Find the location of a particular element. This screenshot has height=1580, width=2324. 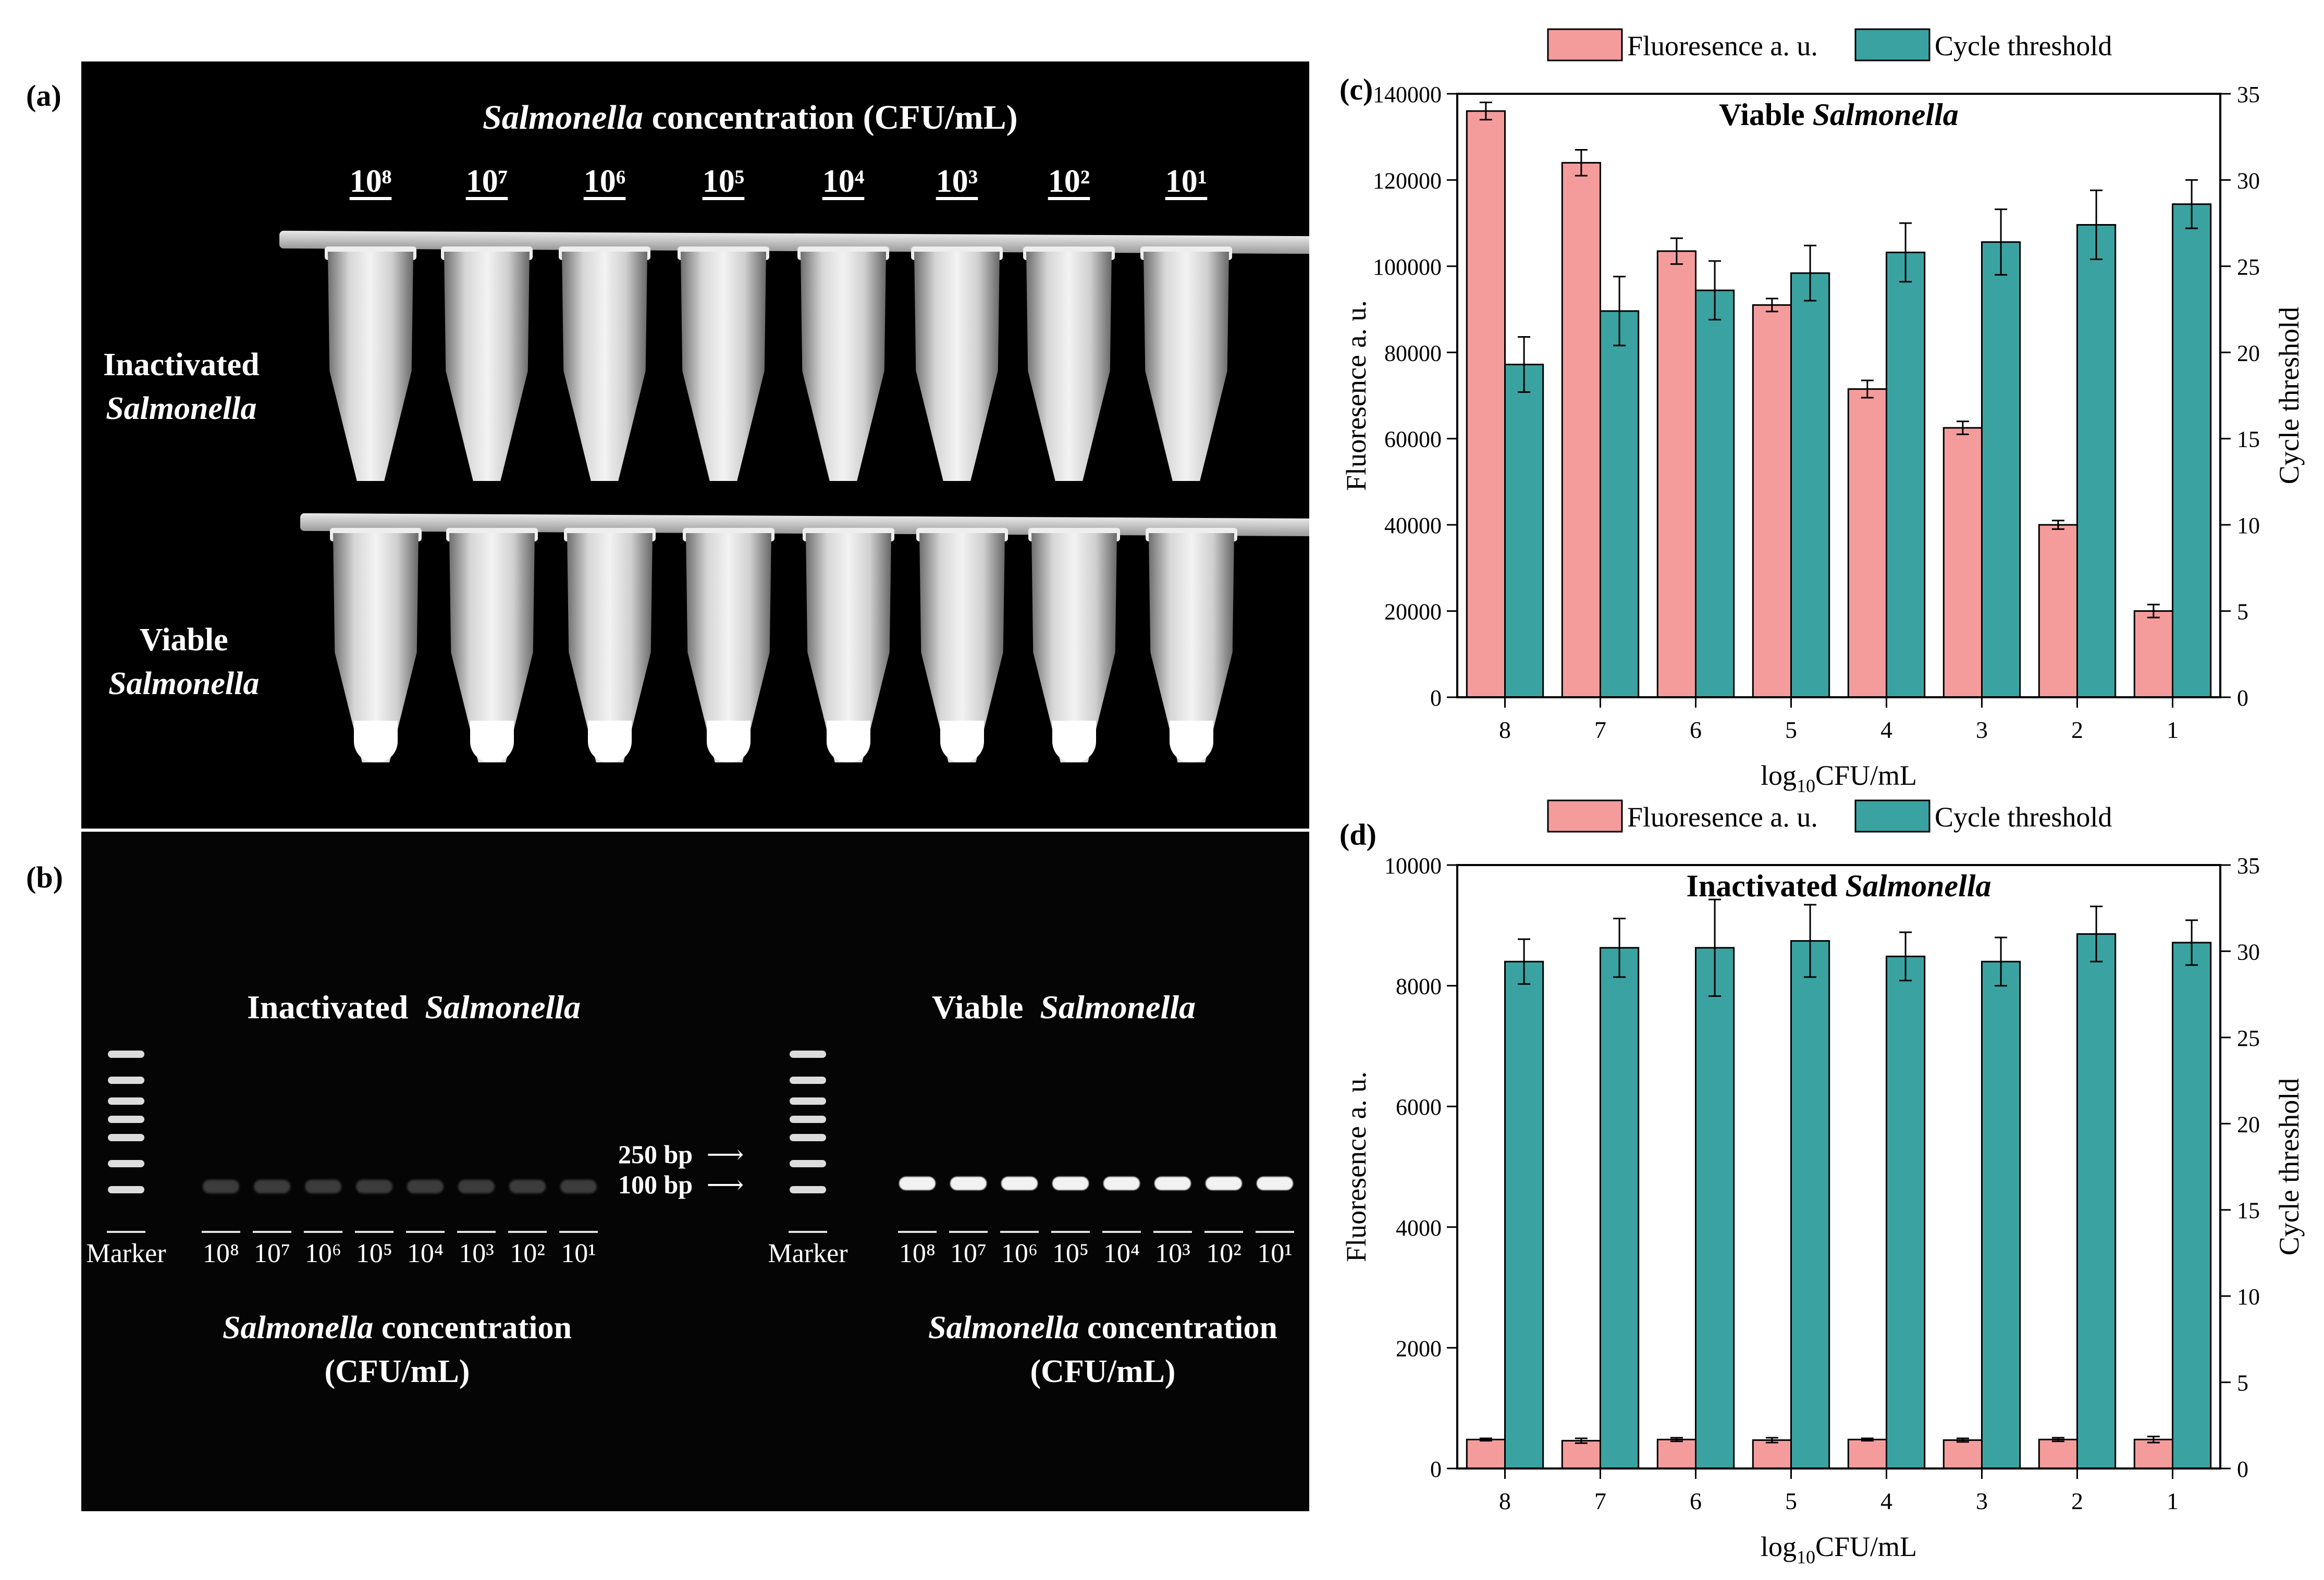

y-axis-label: Fluoresence a. u. is located at coordinates (1356, 395).